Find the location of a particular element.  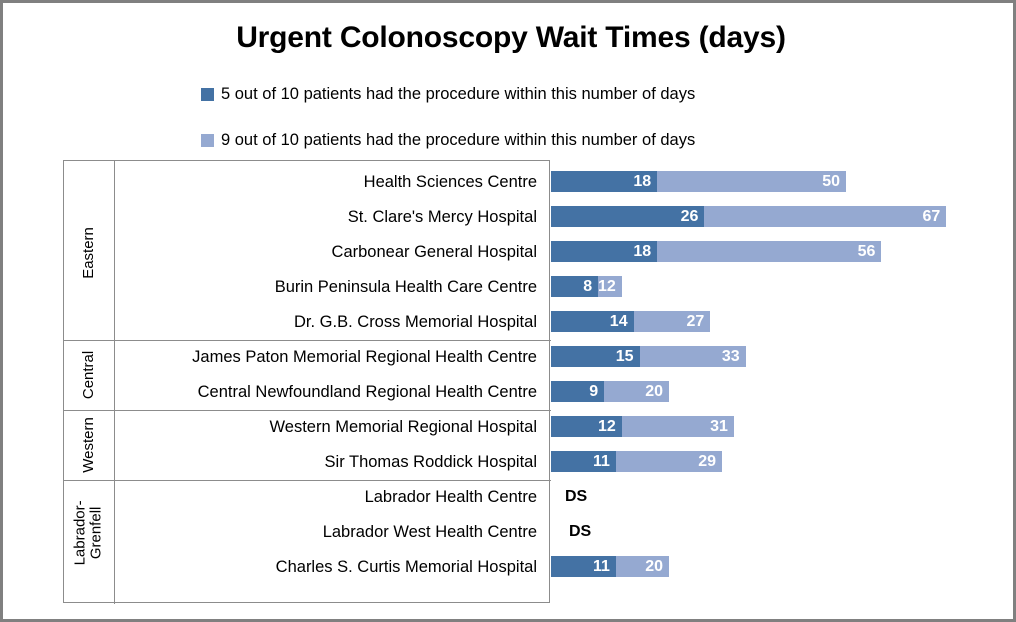

bar-segment-ninetieth: 56 is located at coordinates (769, 251).